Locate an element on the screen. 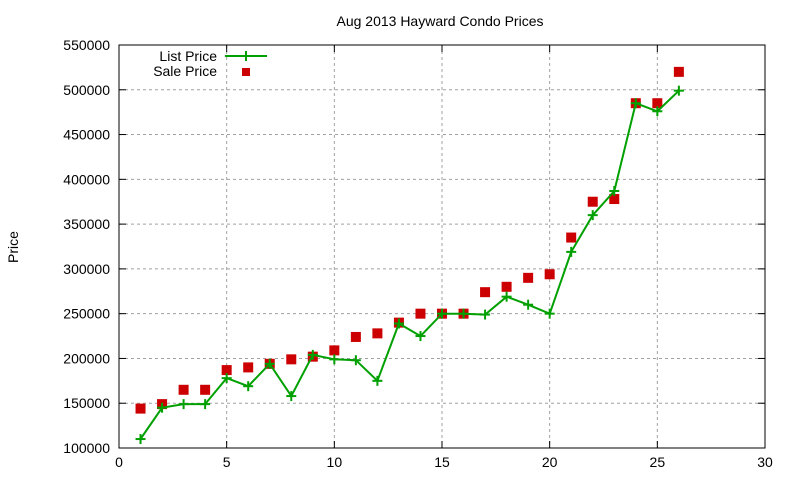  y-axis-label: Price is located at coordinates (13, 247).